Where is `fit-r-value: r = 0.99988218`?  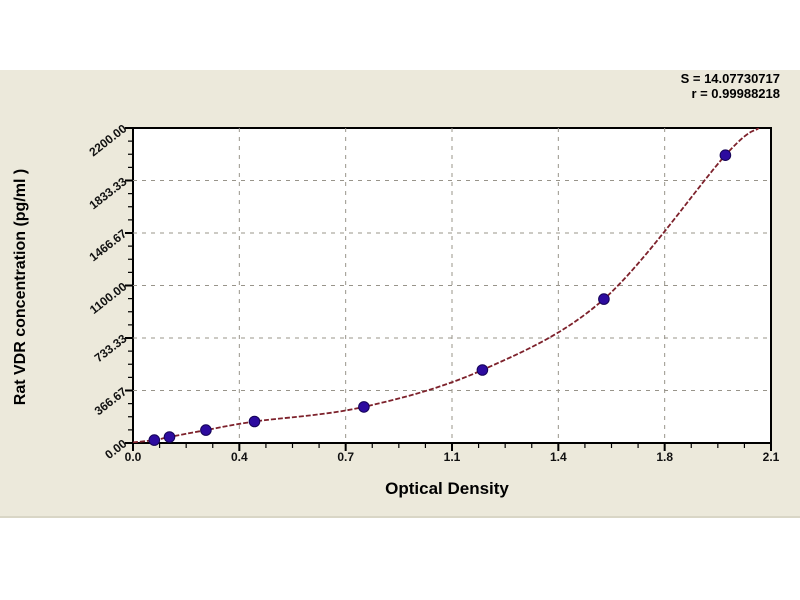
fit-r-value: r = 0.99988218 is located at coordinates (735, 93).